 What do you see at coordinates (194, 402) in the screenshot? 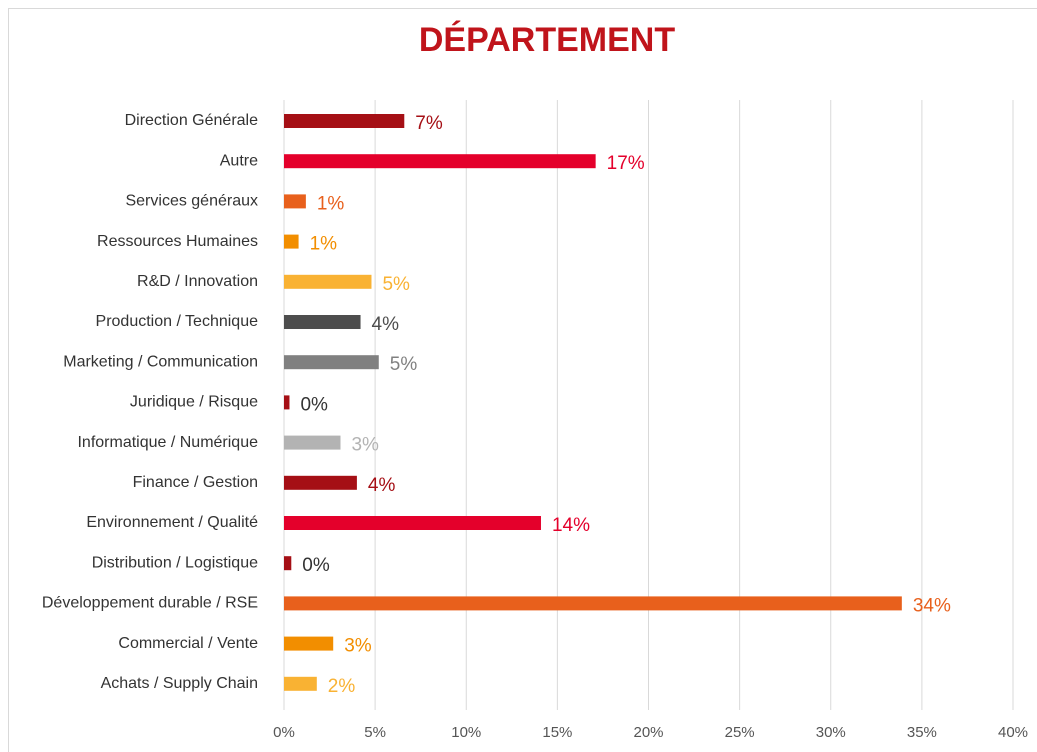
I see `y-tick-label: Juridique / Risque` at bounding box center [194, 402].